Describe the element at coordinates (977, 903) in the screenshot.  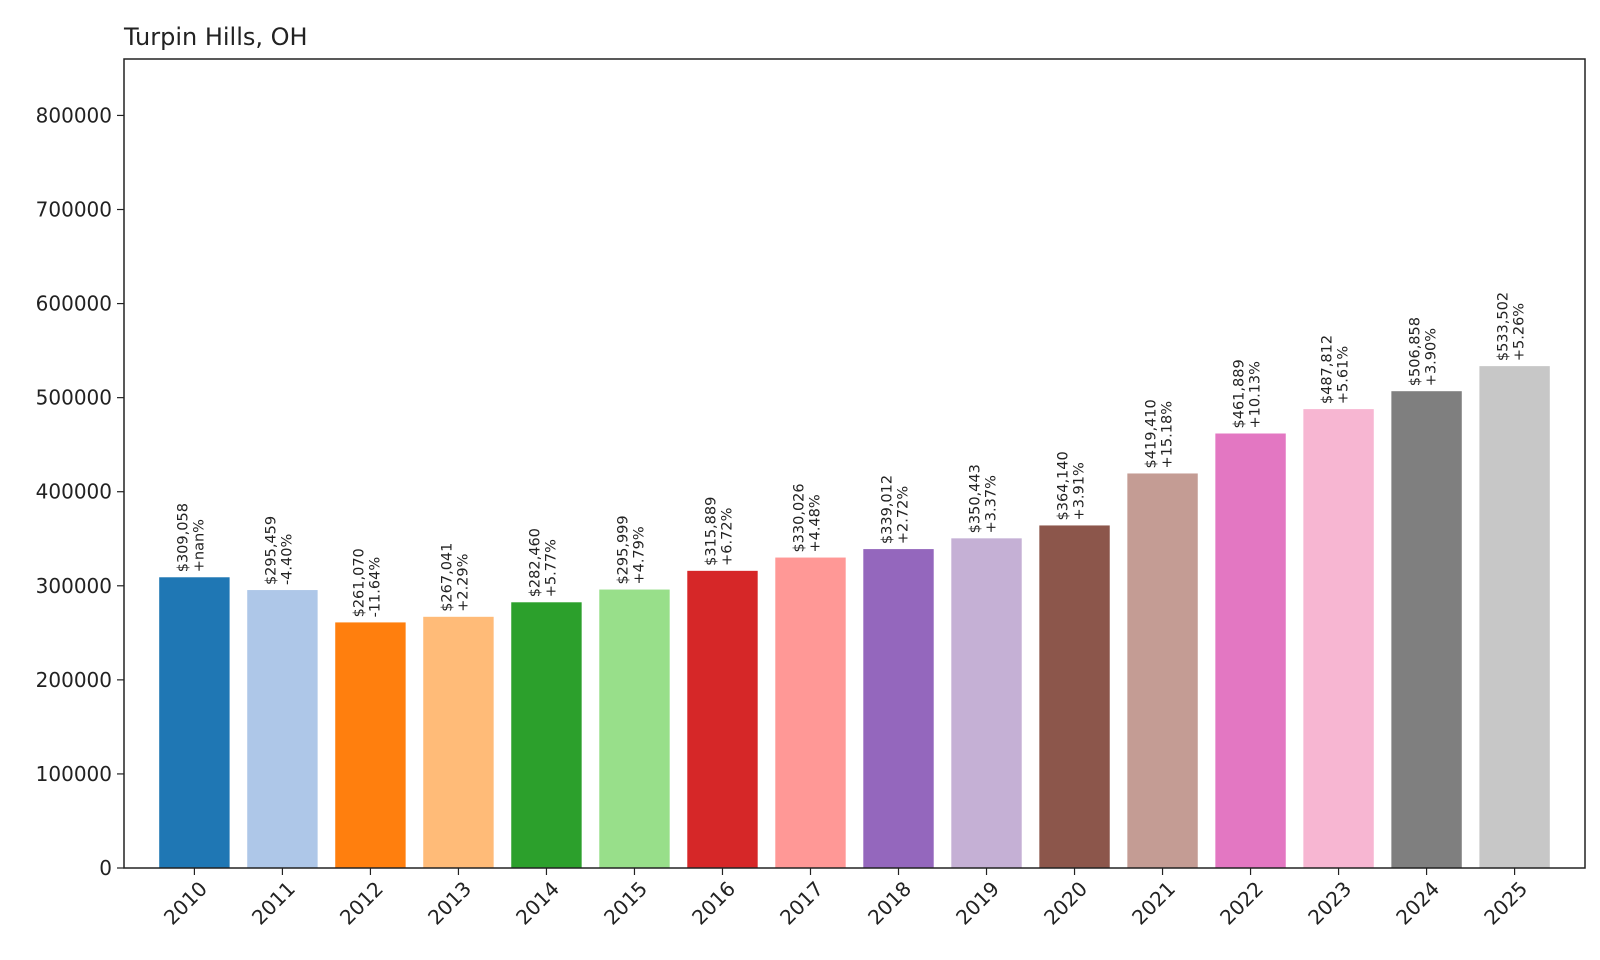
I see `x-tick-label-2019: 2019` at that location.